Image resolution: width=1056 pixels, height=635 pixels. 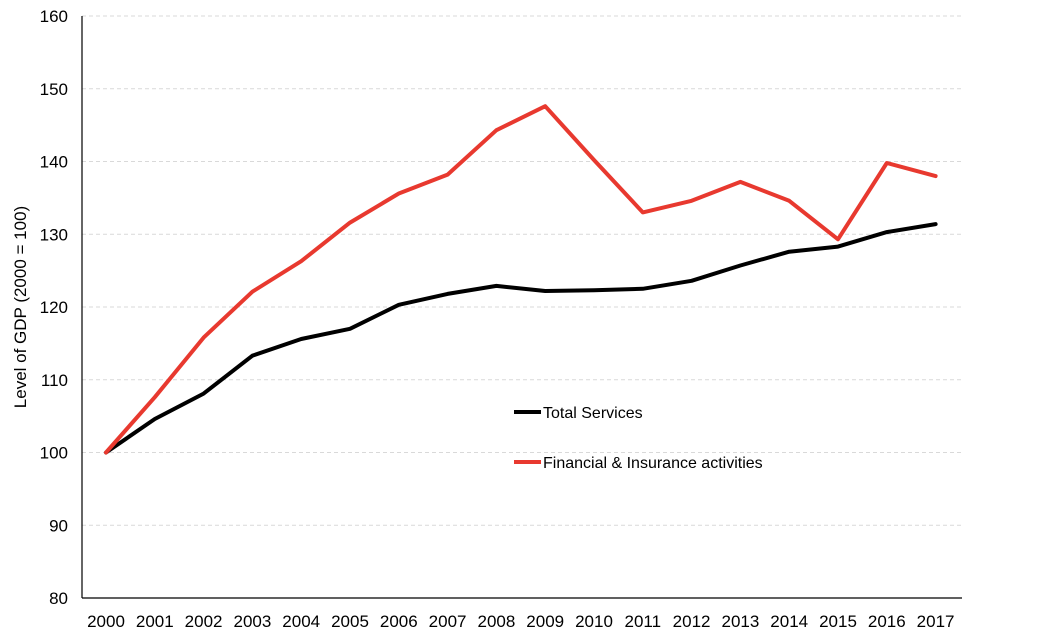 I want to click on y-tick-label: 160, so click(x=54, y=16).